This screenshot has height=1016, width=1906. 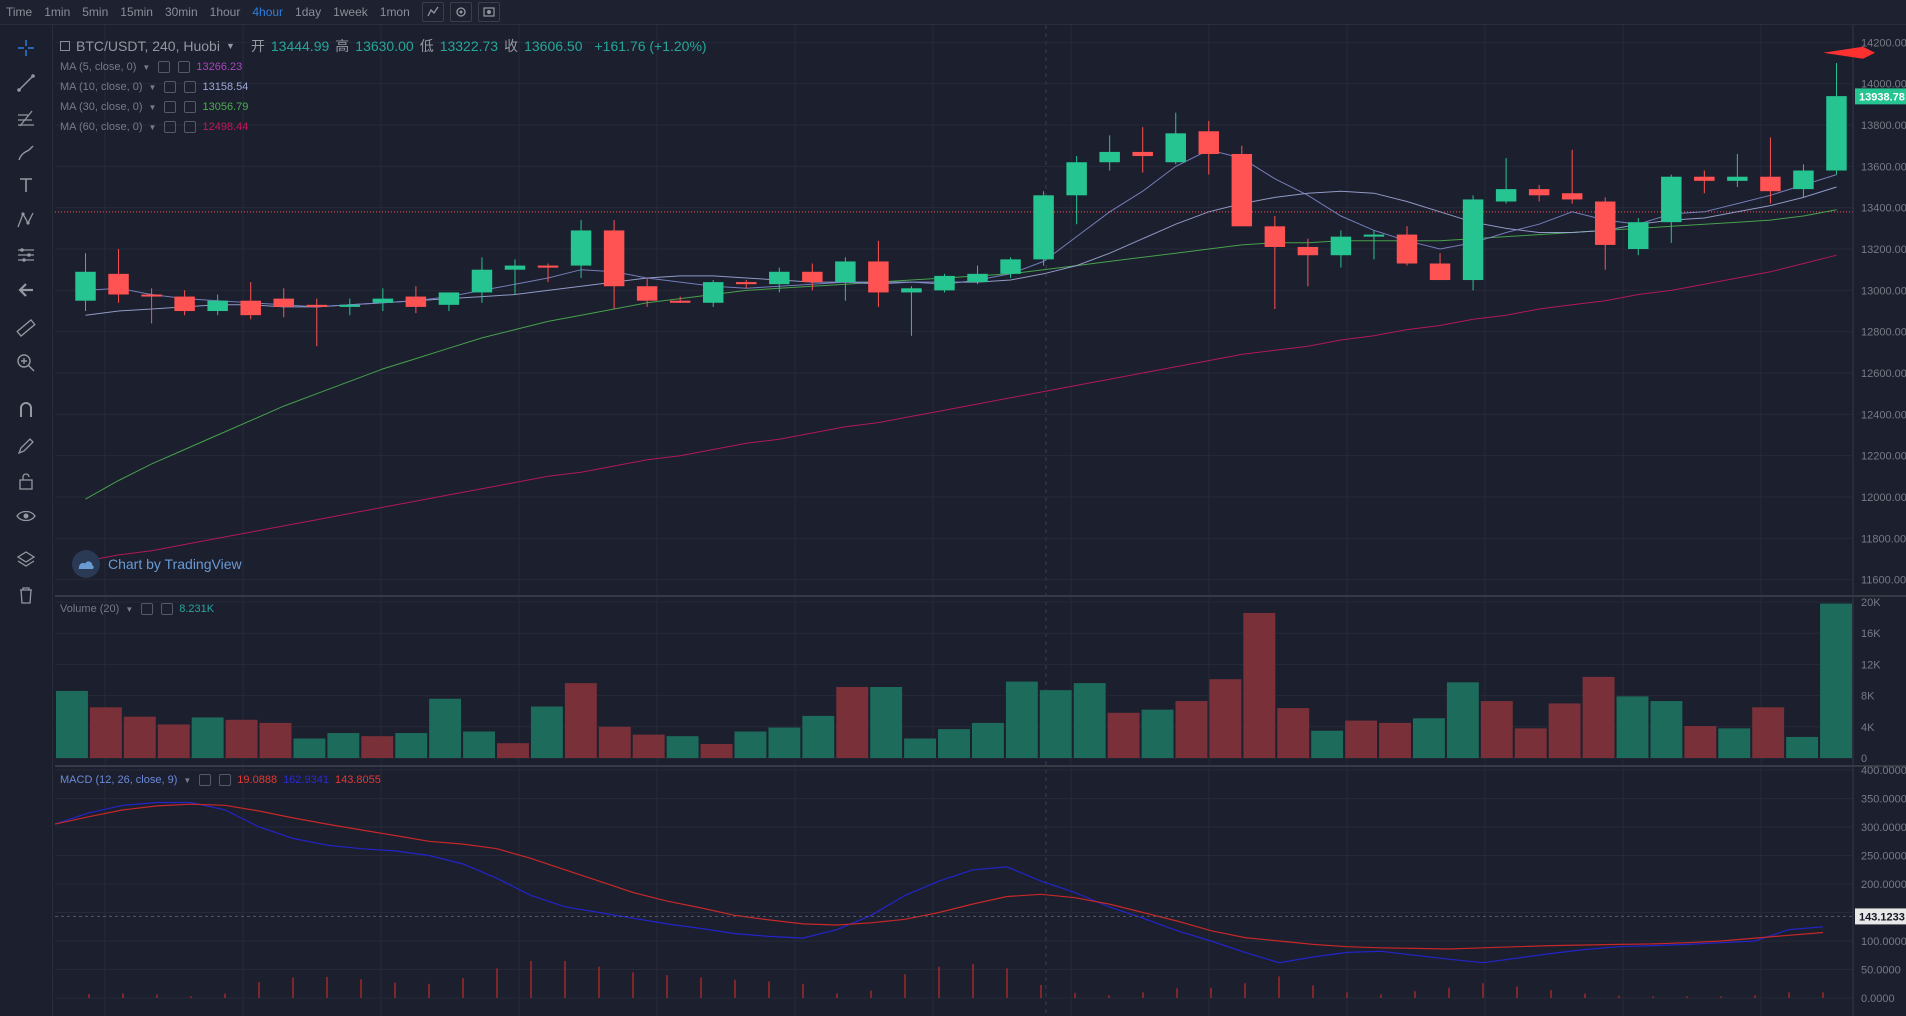 I want to click on timeframe-1mon: 1mon, so click(x=394, y=12).